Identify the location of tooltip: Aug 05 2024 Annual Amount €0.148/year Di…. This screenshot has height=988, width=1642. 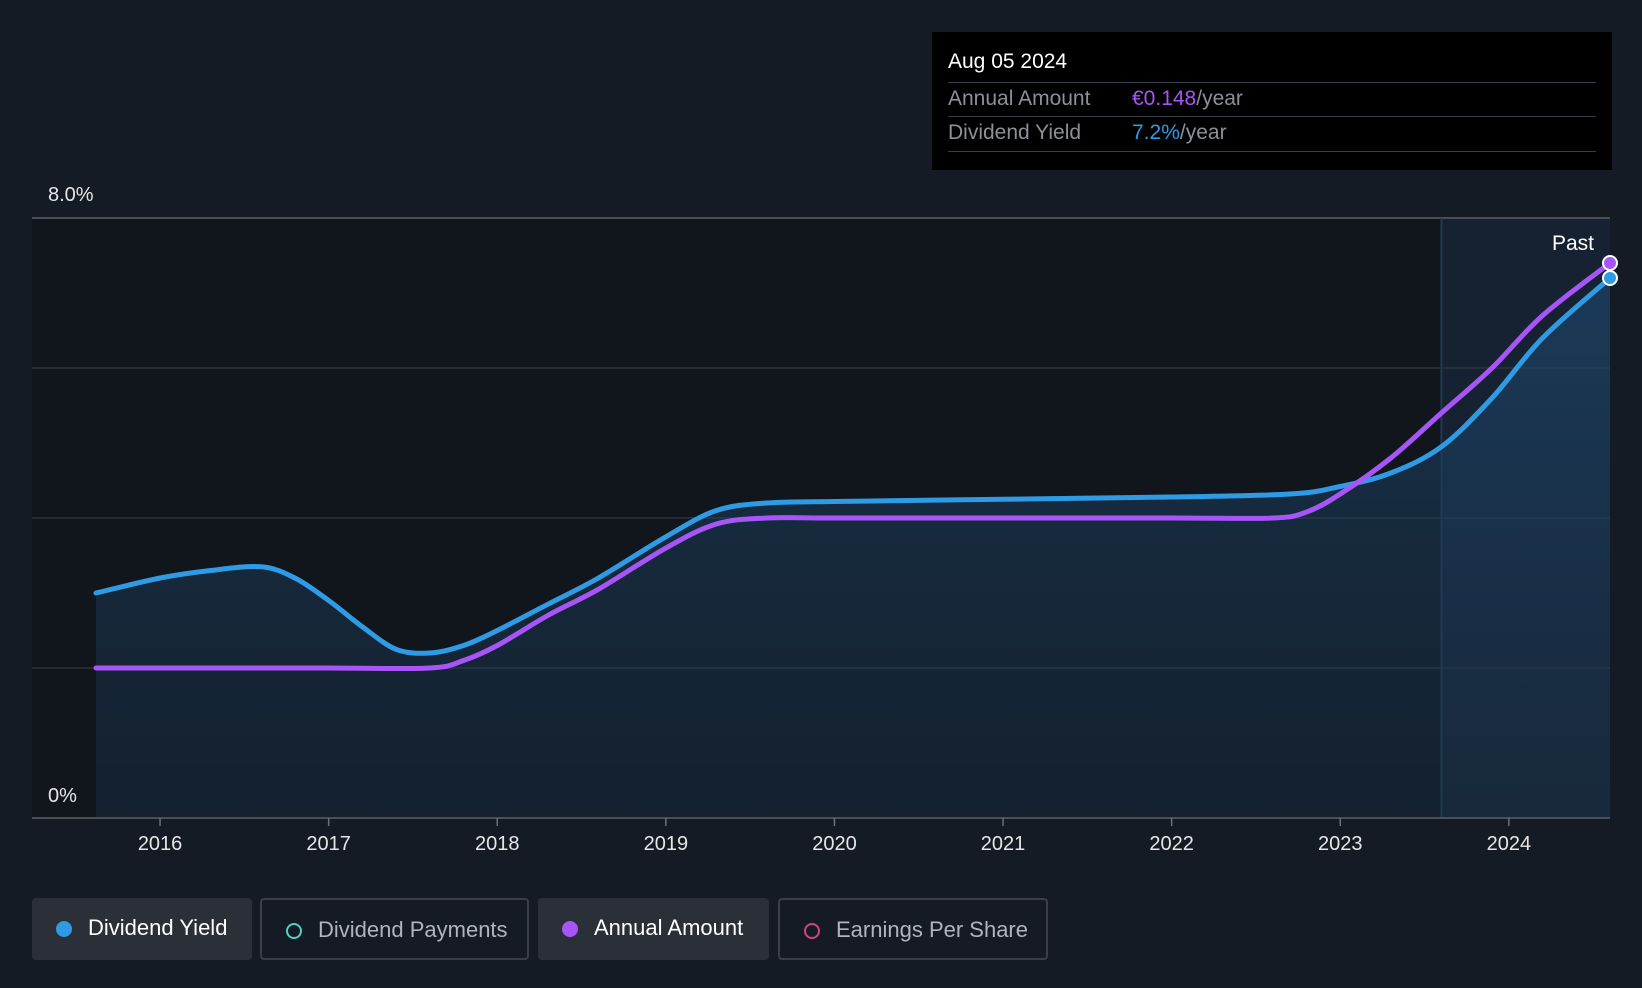
(1272, 101).